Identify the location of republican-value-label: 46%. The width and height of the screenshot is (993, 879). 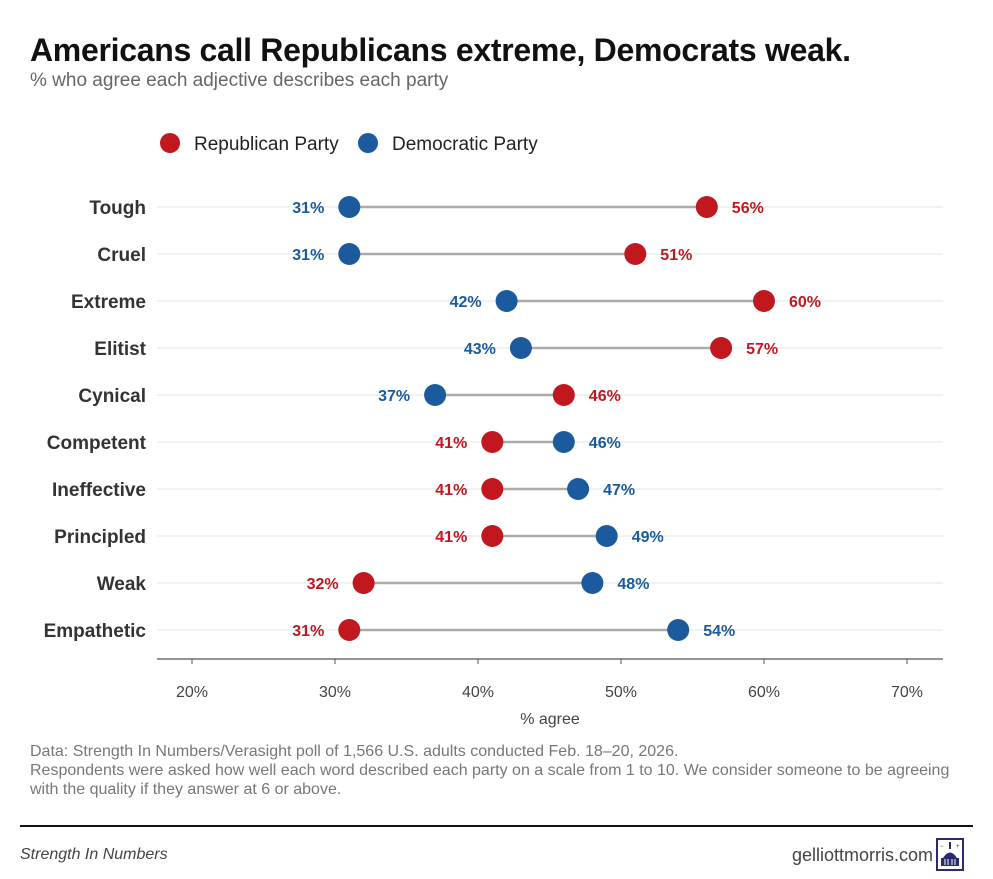
(605, 396).